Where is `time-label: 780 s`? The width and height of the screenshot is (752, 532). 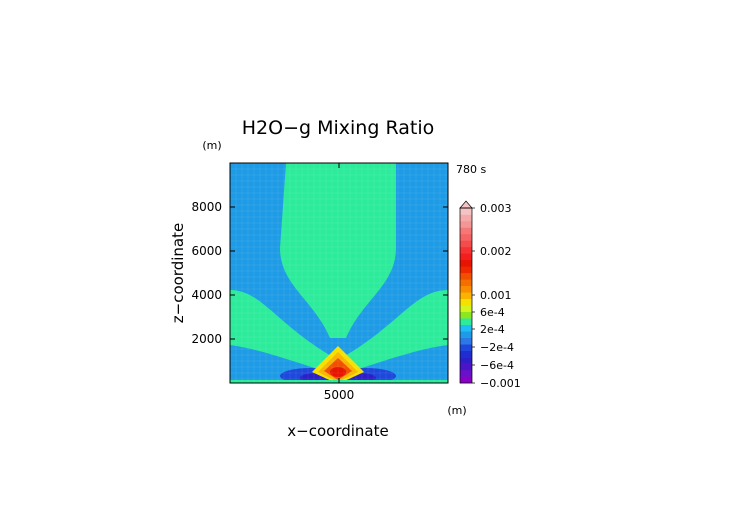
time-label: 780 s is located at coordinates (471, 169).